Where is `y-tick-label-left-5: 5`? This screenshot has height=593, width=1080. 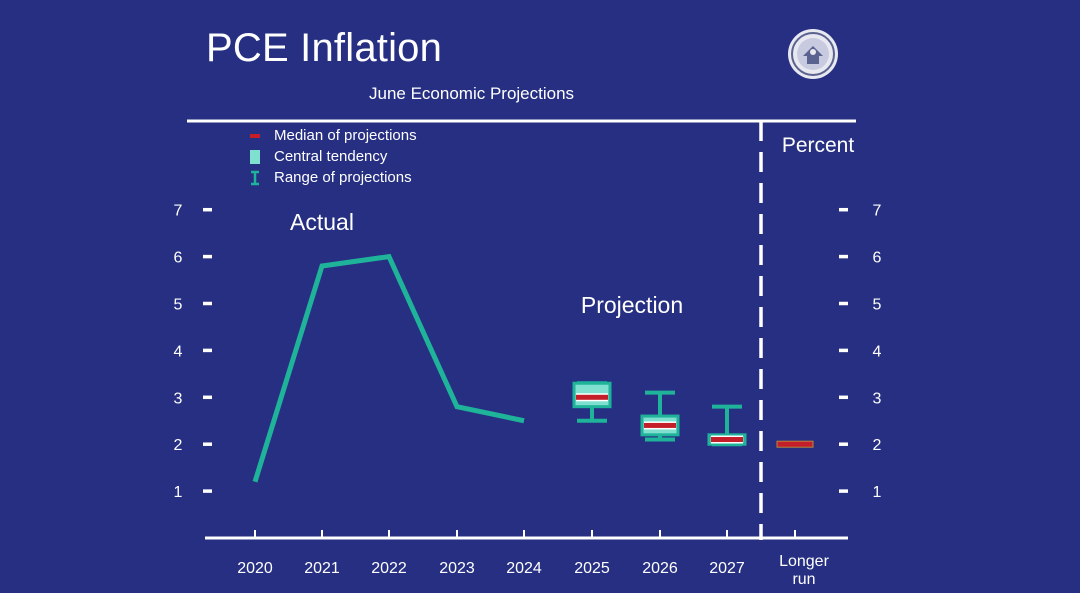 y-tick-label-left-5: 5 is located at coordinates (178, 305).